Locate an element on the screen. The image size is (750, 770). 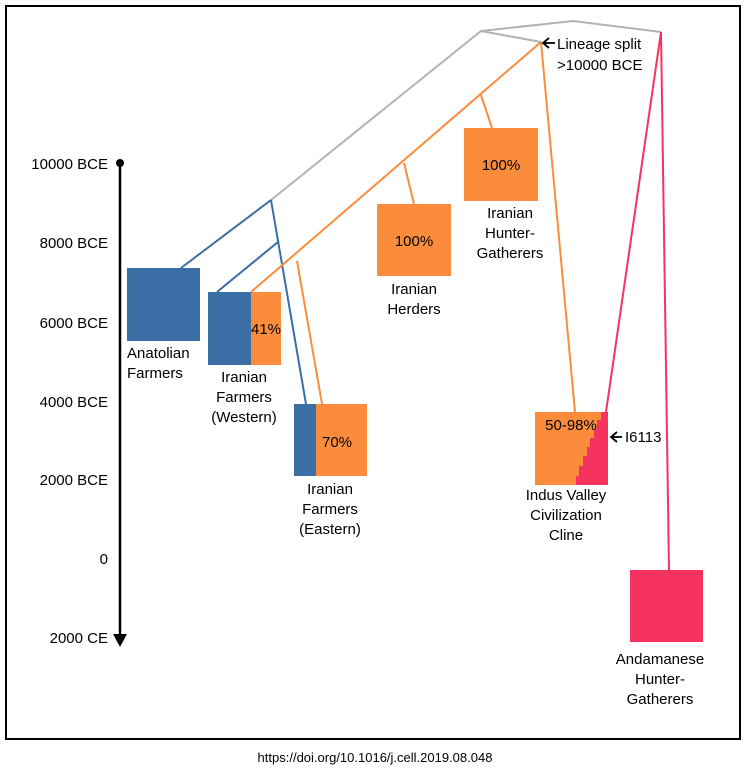
population-label: Indus Valley is located at coordinates (566, 495).